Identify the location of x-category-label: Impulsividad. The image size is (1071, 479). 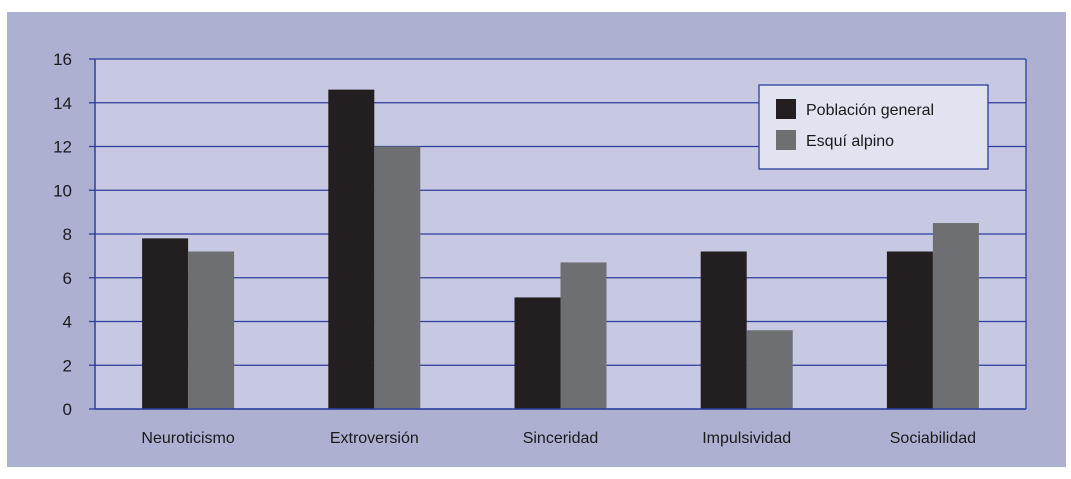
(746, 438).